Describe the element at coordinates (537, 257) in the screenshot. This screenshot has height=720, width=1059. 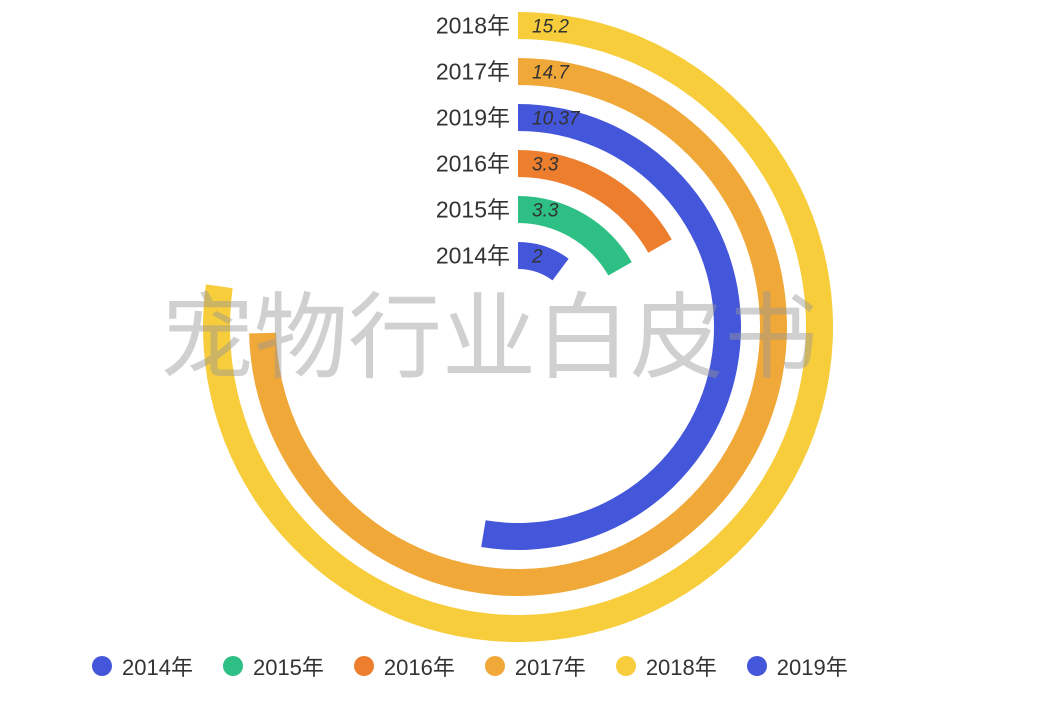
I see `value-label: 2` at that location.